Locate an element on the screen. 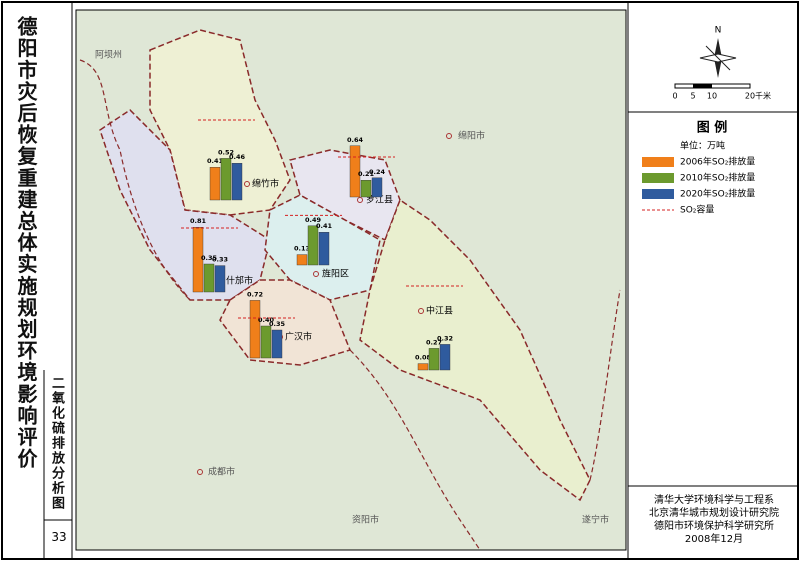 This screenshot has width=800, height=561. neighbor-label: 资阳市 is located at coordinates (365, 520).